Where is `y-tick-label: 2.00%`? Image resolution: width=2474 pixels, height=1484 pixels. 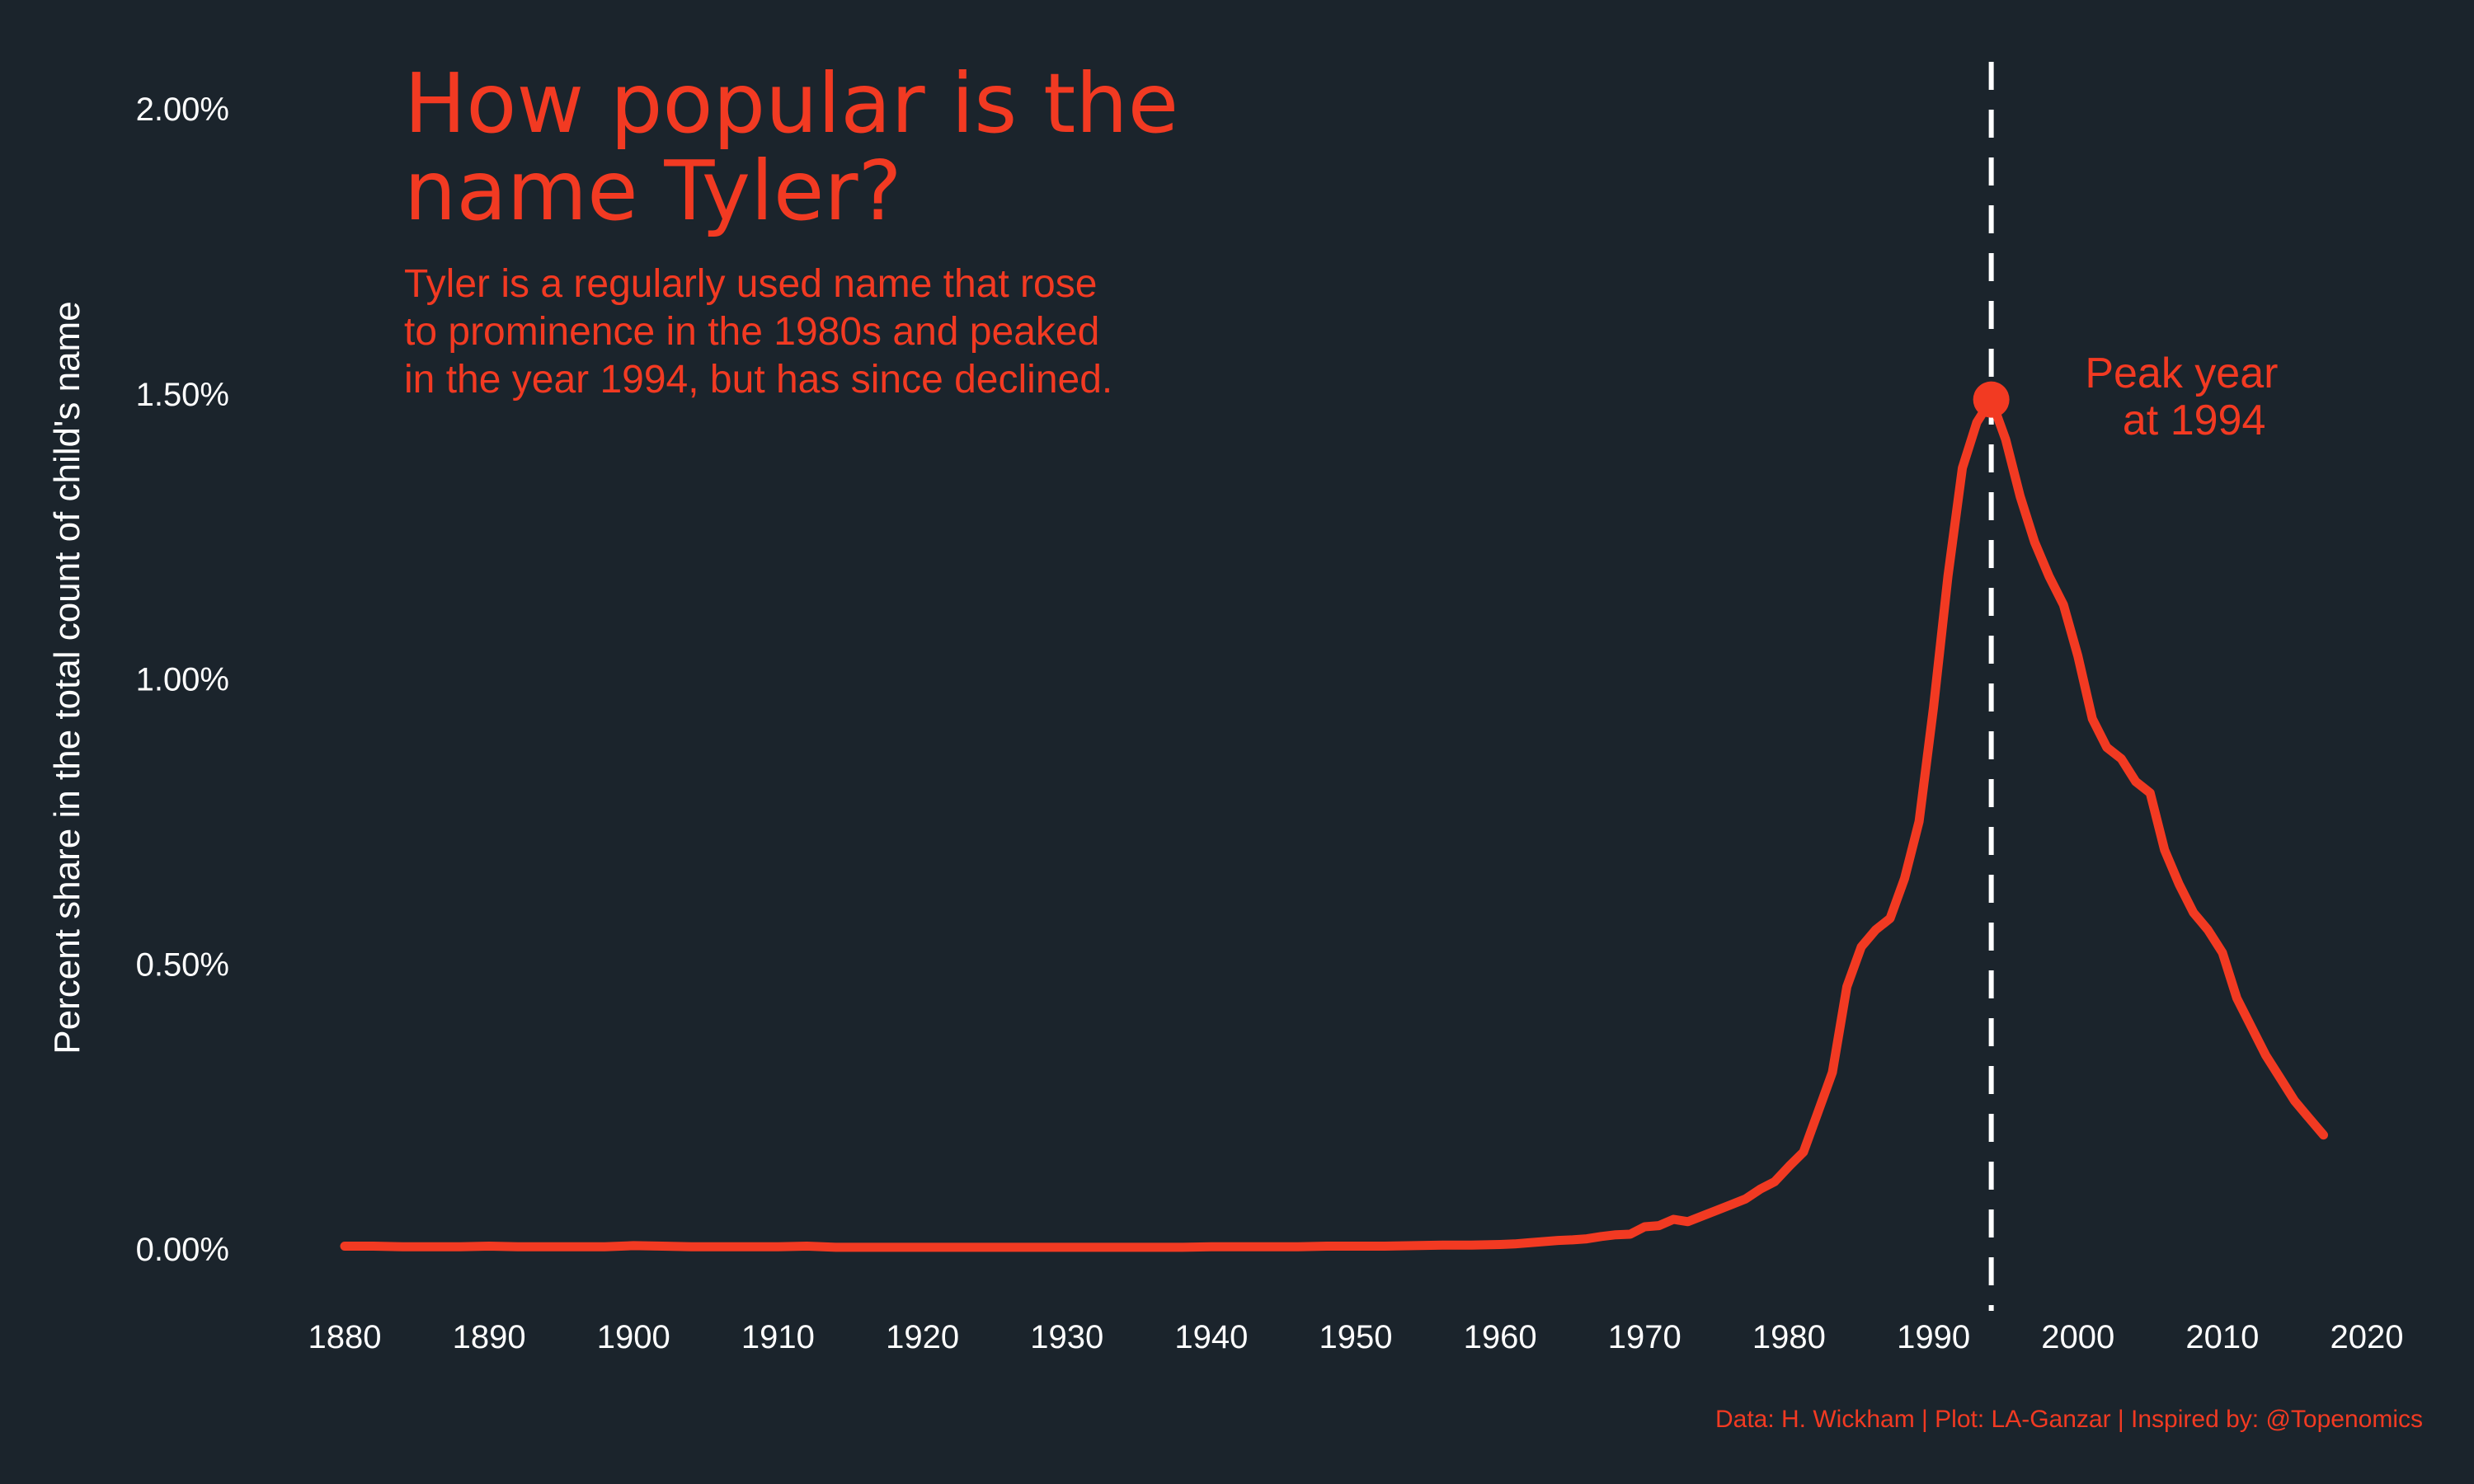
y-tick-label: 2.00% is located at coordinates (182, 110).